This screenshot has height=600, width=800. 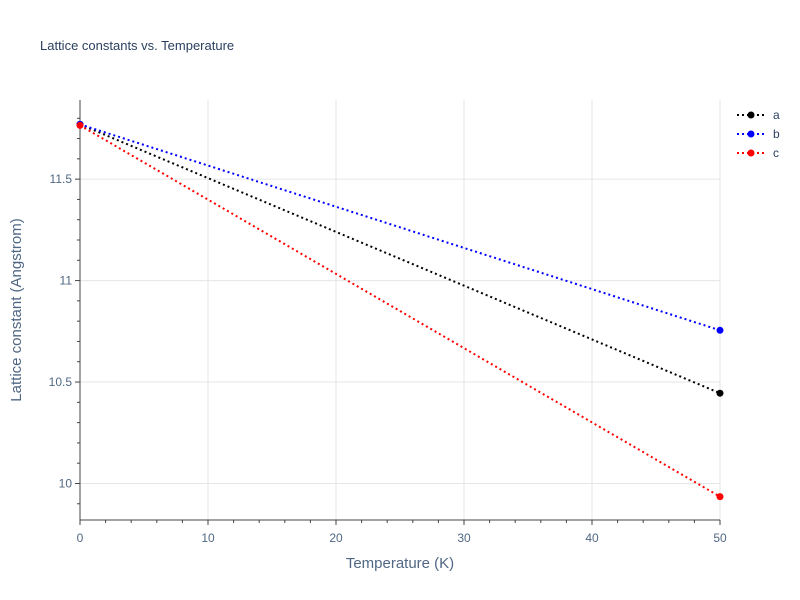 What do you see at coordinates (758, 115) in the screenshot?
I see `legend-item-a: a` at bounding box center [758, 115].